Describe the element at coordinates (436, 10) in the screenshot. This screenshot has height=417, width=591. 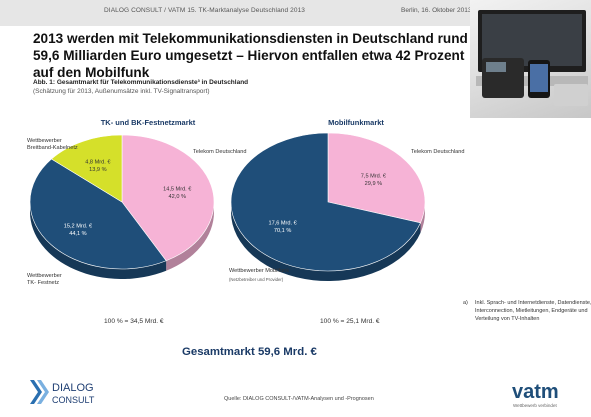
I see `header-date: Berlin, 16. Oktober 2013` at that location.